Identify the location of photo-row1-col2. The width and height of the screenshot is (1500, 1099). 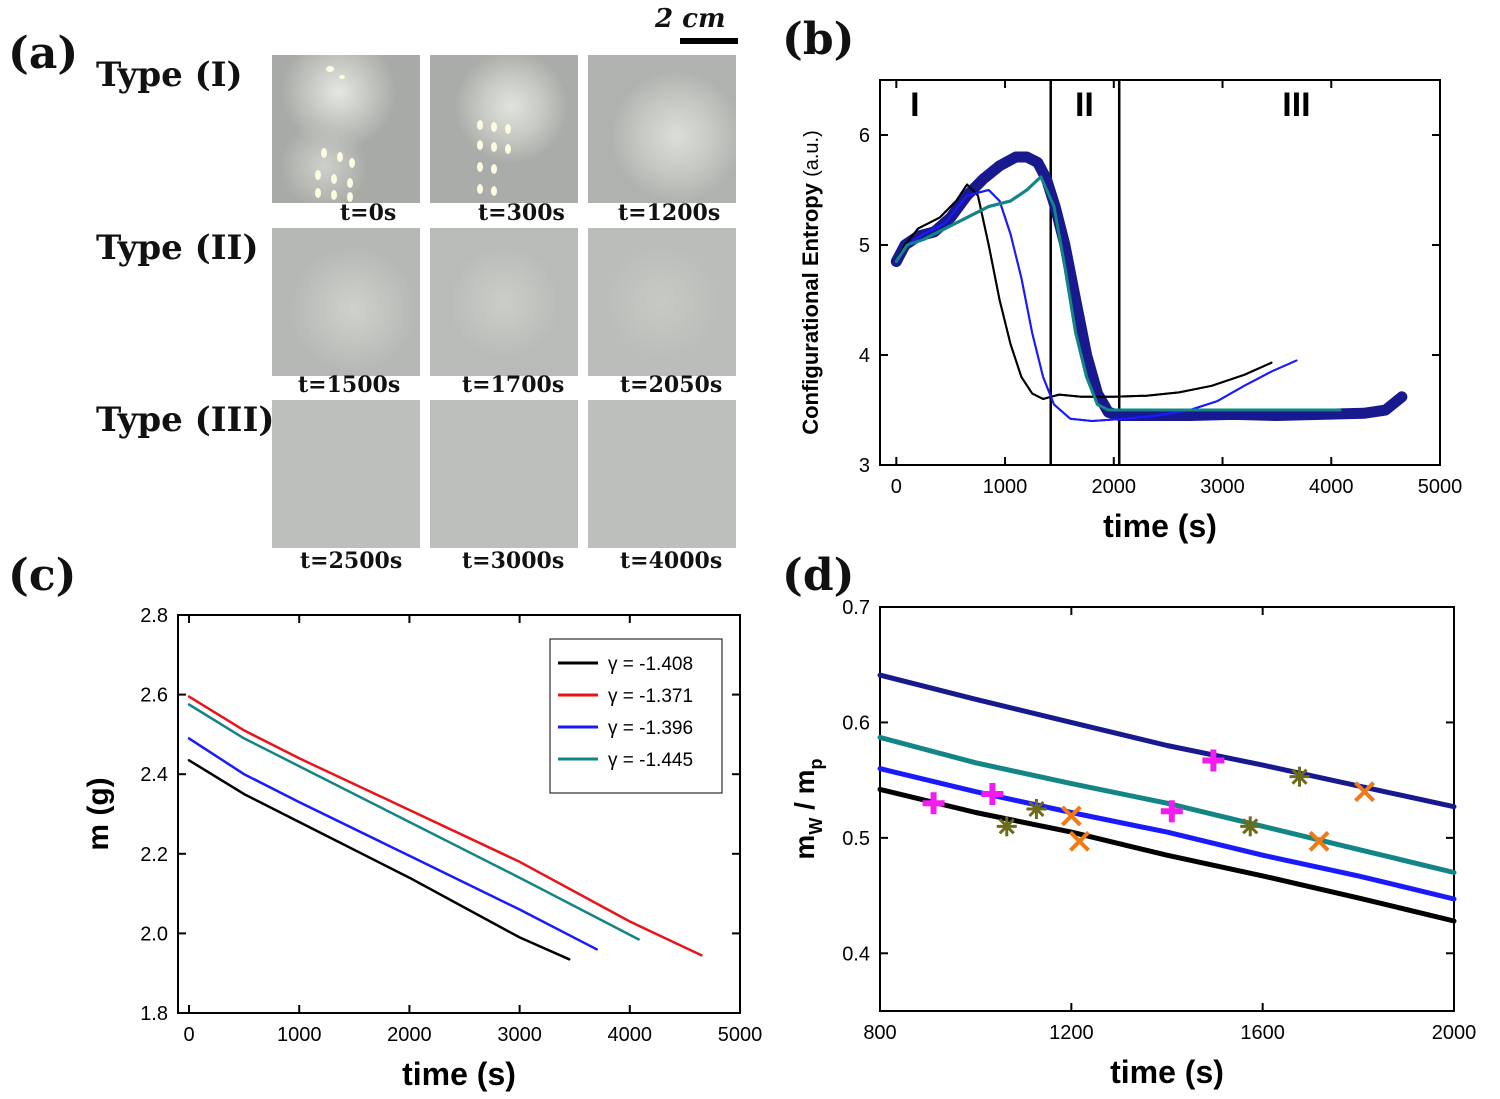
(504, 129).